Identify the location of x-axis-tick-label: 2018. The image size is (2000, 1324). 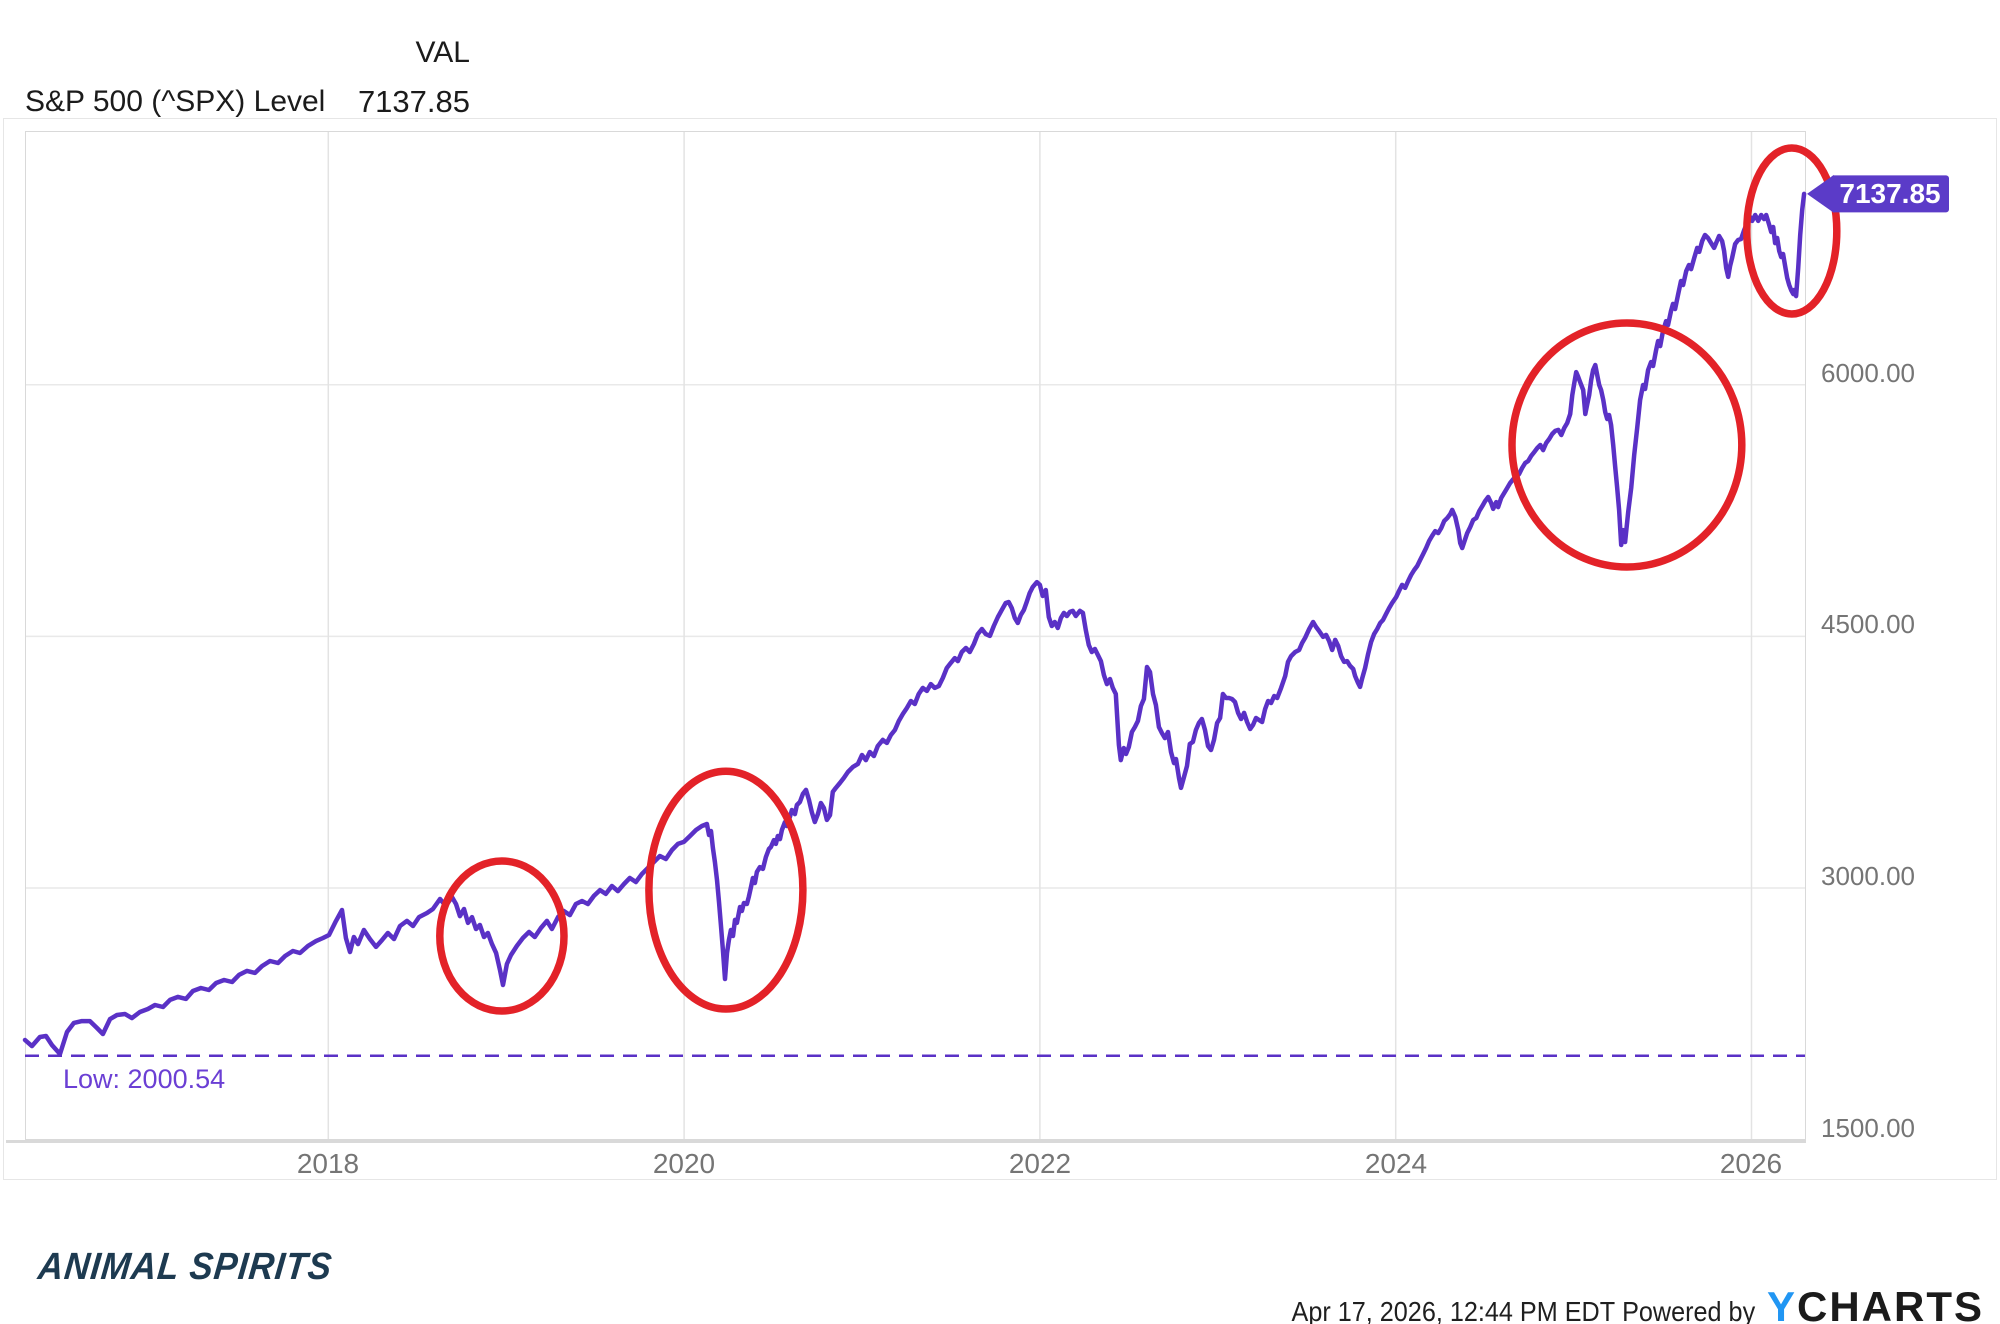
(328, 1163).